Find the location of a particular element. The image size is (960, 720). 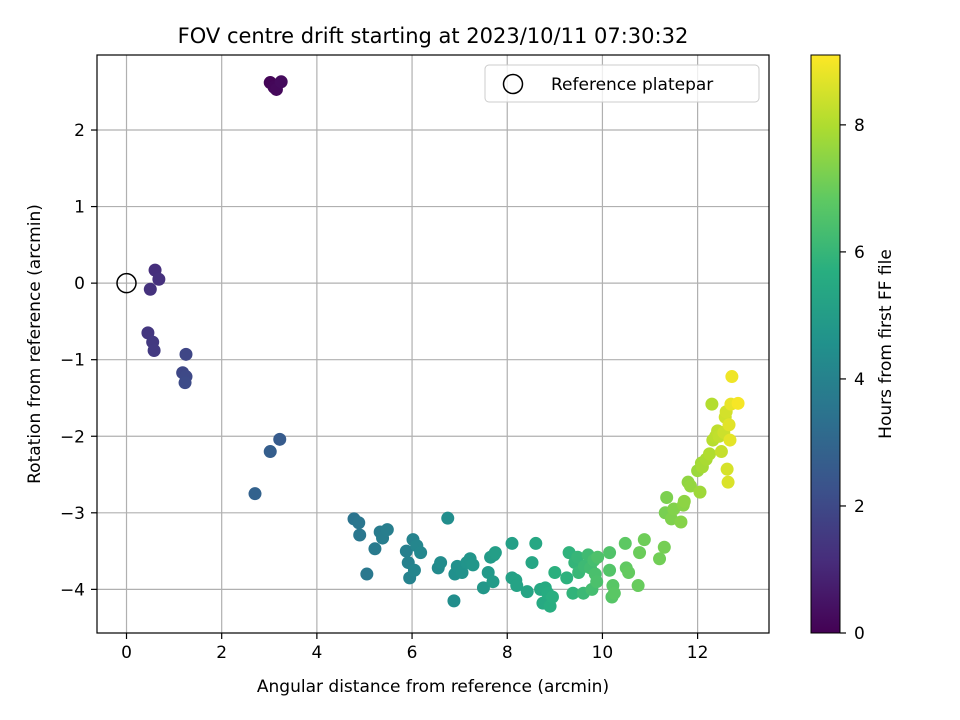

y-axis-ticks: −4 −3 −2 −1 0 1 2 is located at coordinates (78, 360).